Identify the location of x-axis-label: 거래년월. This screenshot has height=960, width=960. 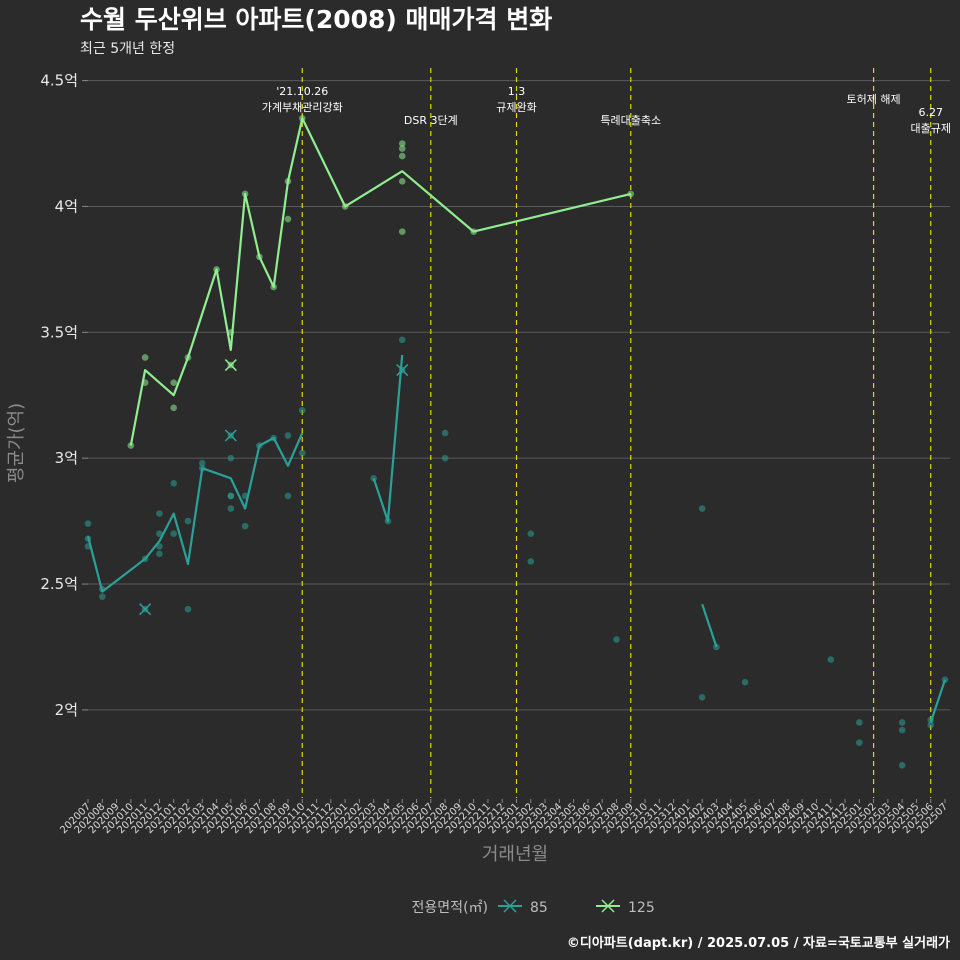
(515, 854).